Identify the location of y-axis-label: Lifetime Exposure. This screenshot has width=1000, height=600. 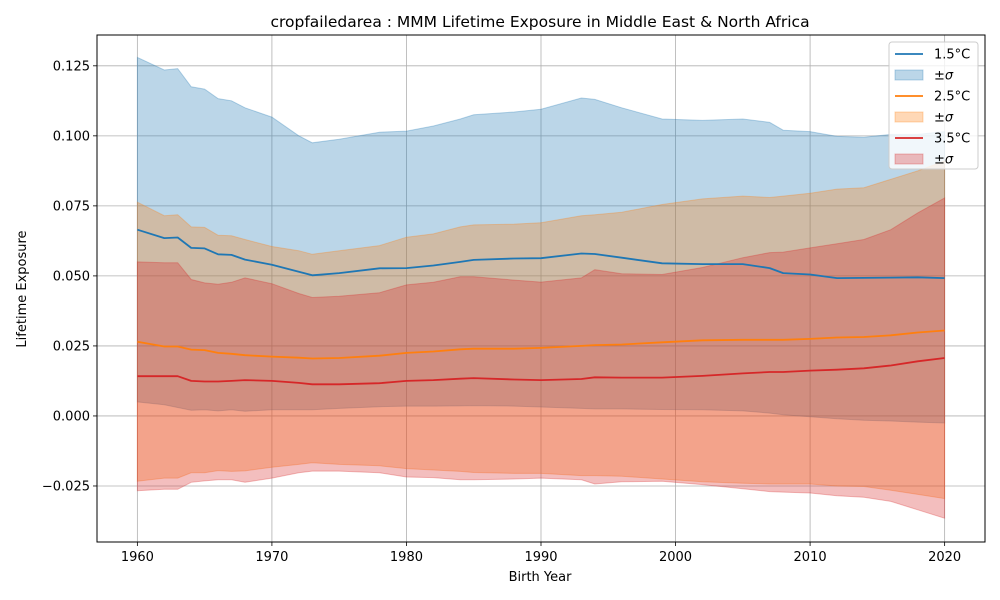
(22, 288).